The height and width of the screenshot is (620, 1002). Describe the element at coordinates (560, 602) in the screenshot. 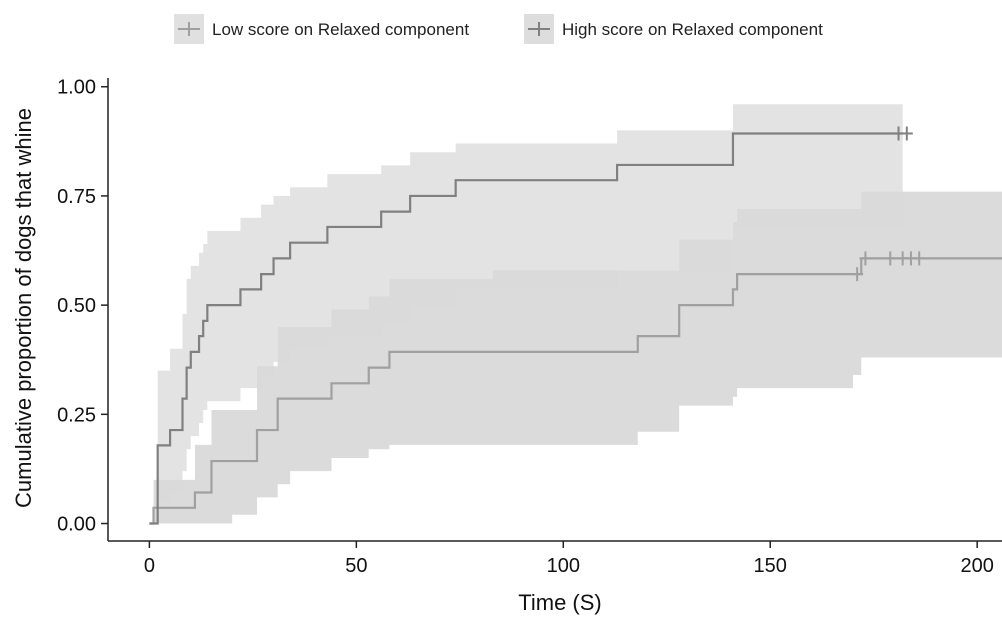

I see `x-axis-title: Time (S)` at that location.